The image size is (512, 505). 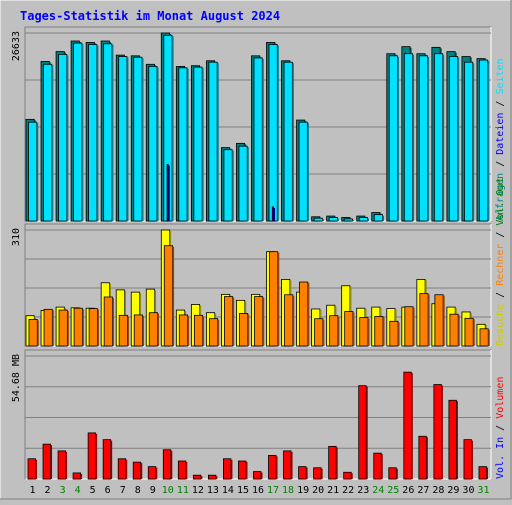 What do you see at coordinates (483, 490) in the screenshot?
I see `day-label-31: 31` at bounding box center [483, 490].